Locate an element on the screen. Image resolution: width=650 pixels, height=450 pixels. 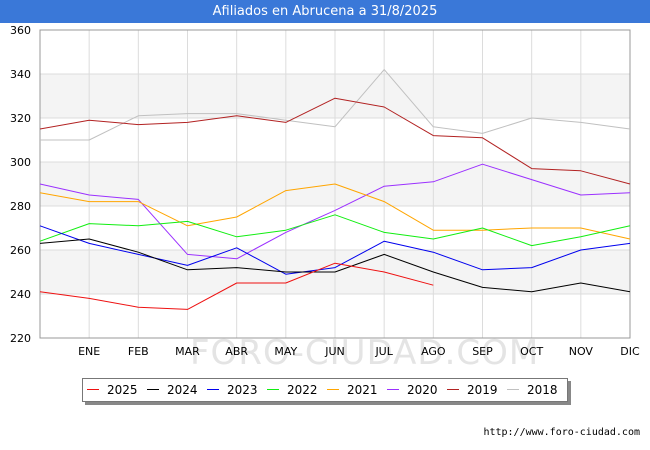
legend-item-2024: 2024 is located at coordinates (172, 390).